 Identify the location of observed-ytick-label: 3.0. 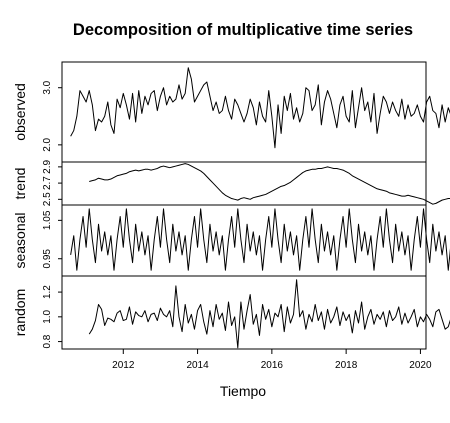
(47, 87).